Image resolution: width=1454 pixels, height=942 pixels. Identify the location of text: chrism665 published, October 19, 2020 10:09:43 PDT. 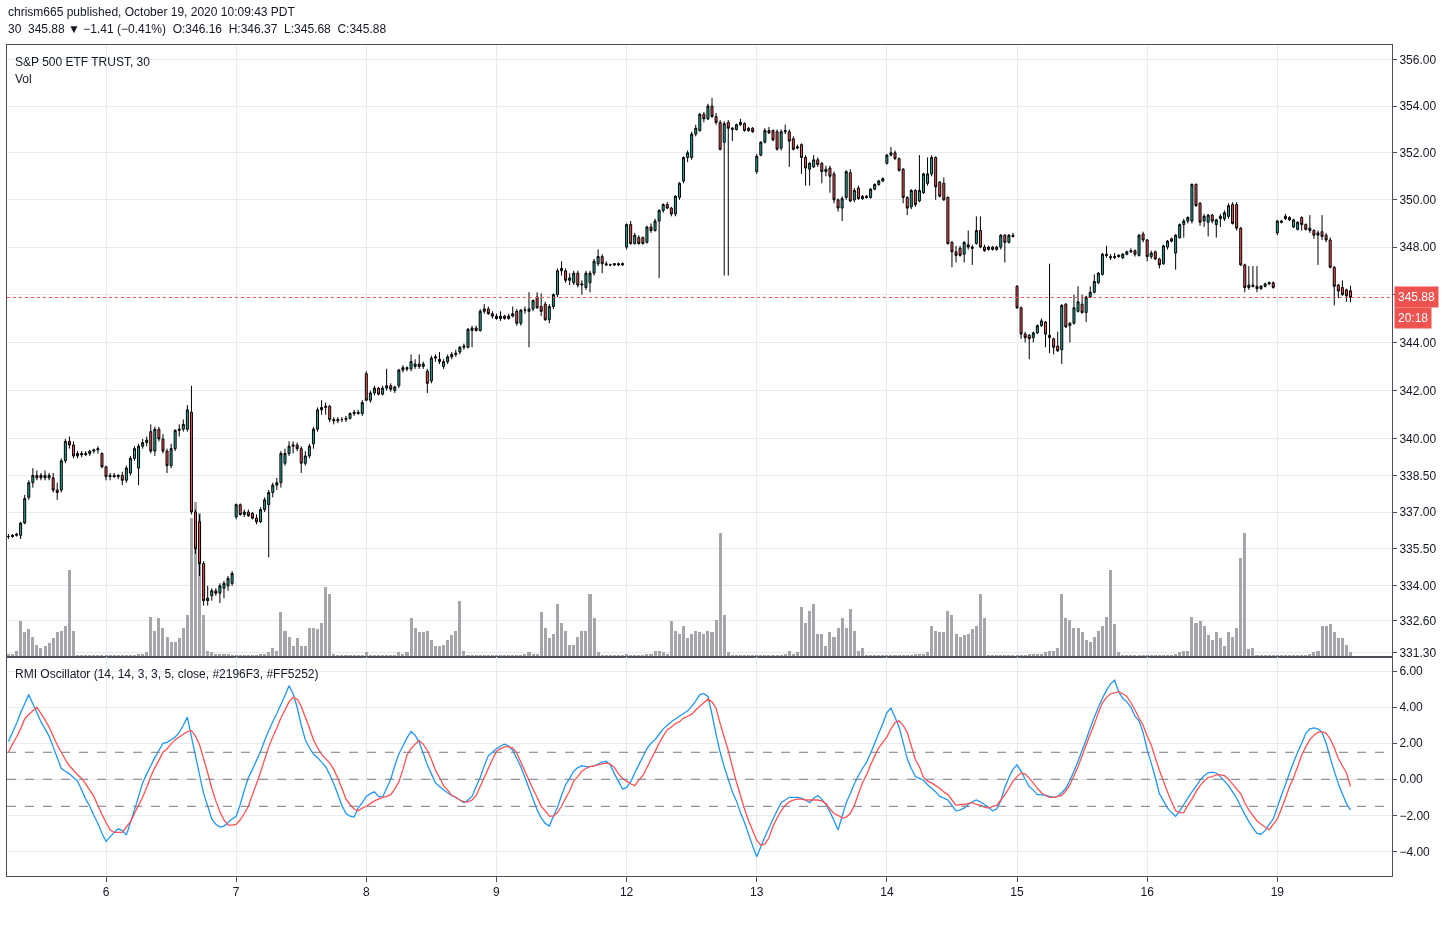
(152, 12).